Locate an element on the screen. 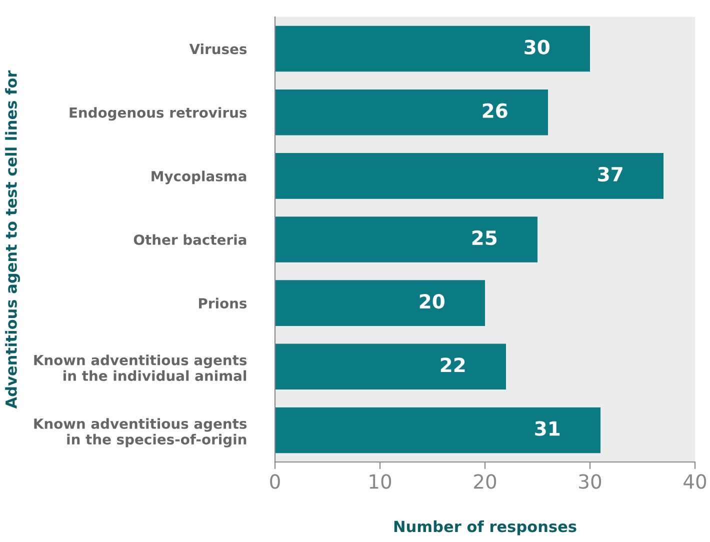  data-label: 26 is located at coordinates (495, 110).